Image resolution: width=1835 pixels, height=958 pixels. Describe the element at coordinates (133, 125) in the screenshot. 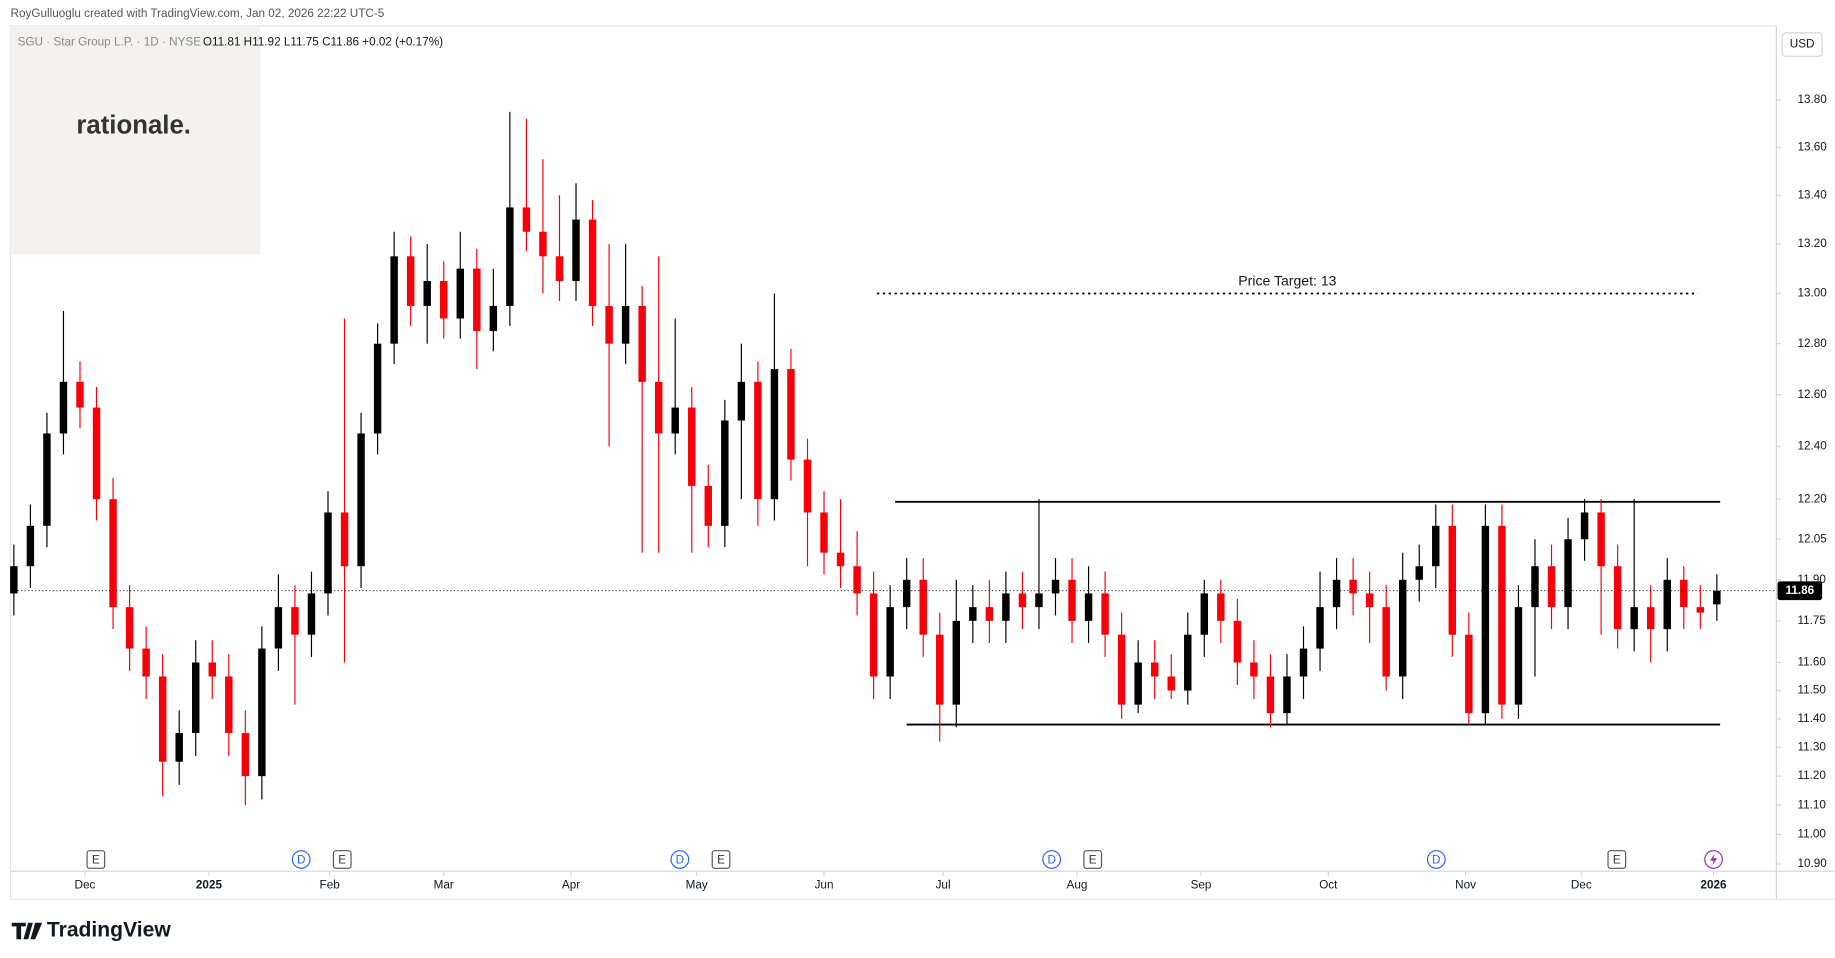

I see `logo-text: rationale.` at that location.